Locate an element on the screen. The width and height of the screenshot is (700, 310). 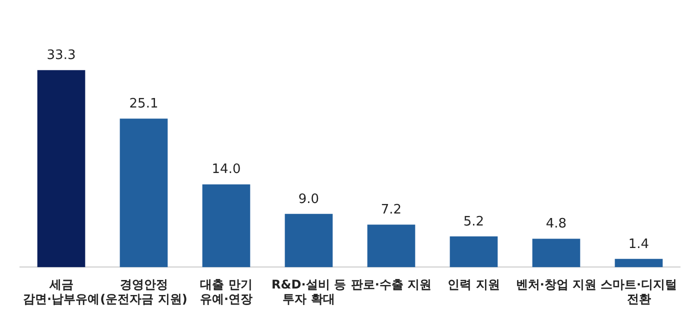
x-tick-label: 세금 감면·납부유예 is located at coordinates (61, 292).